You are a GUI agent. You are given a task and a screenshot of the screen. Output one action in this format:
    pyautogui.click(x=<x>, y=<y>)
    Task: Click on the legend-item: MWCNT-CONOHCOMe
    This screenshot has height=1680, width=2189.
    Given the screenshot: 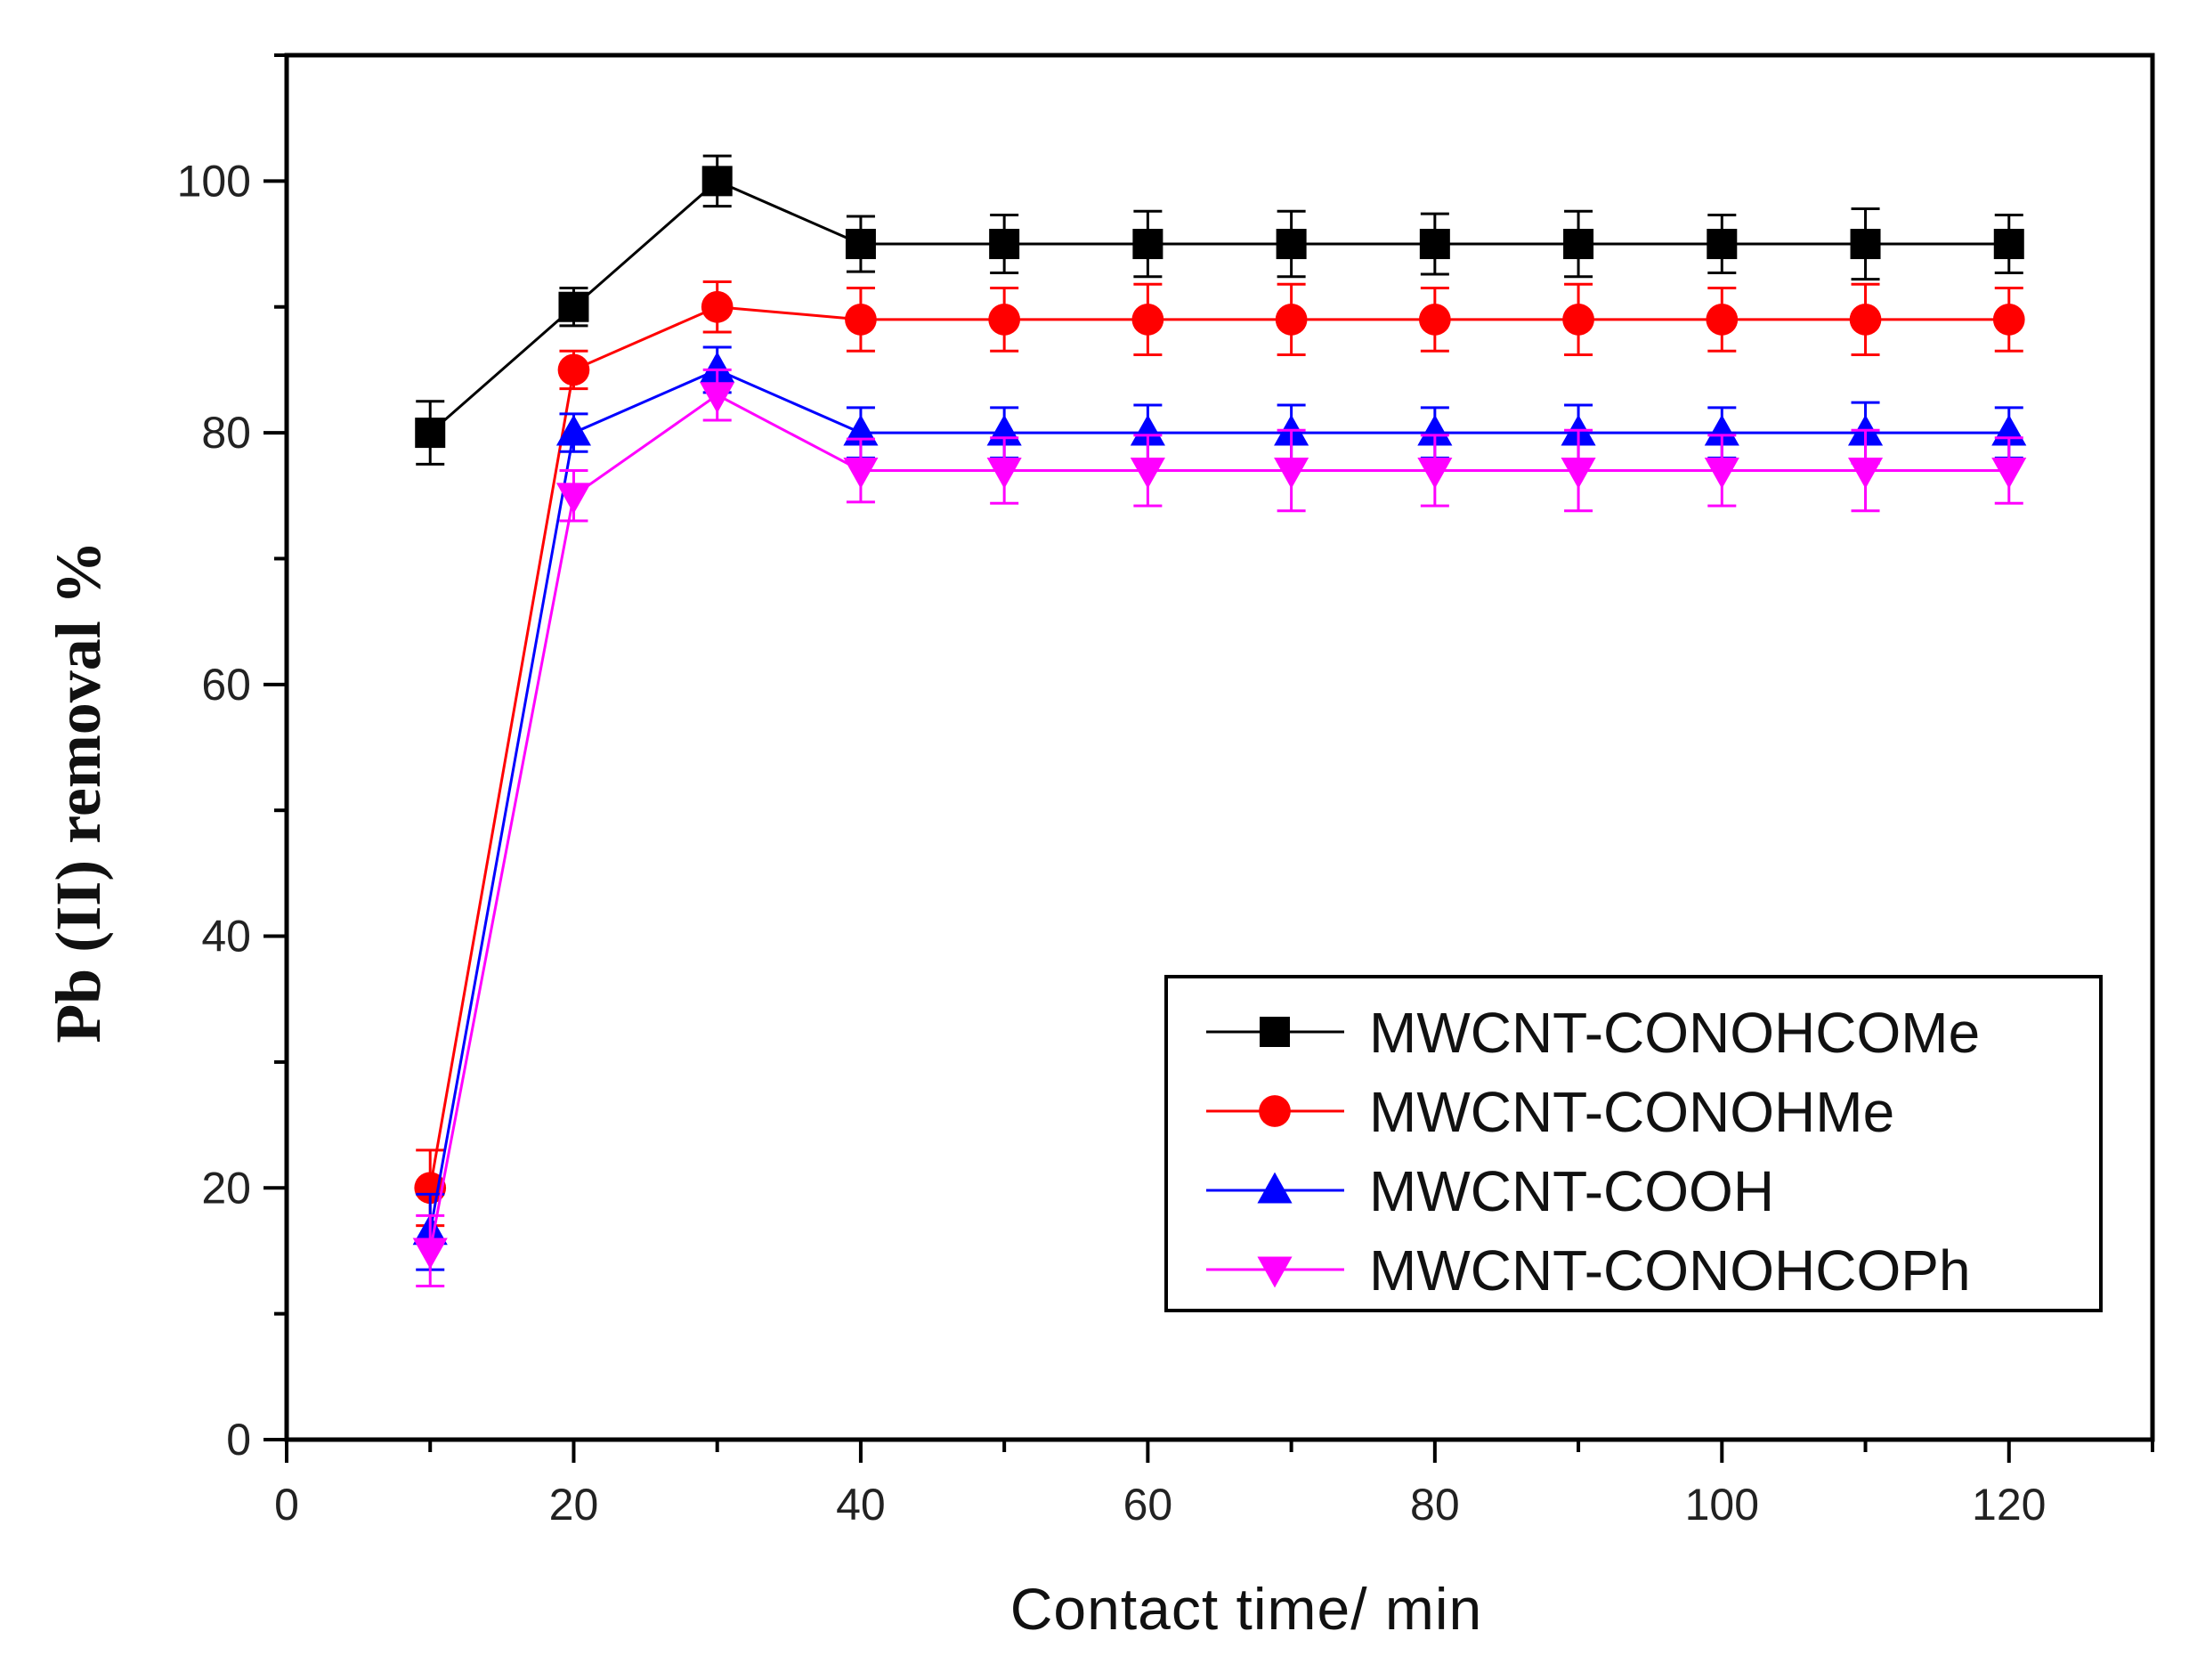 What is the action you would take?
    pyautogui.click(x=1593, y=1033)
    